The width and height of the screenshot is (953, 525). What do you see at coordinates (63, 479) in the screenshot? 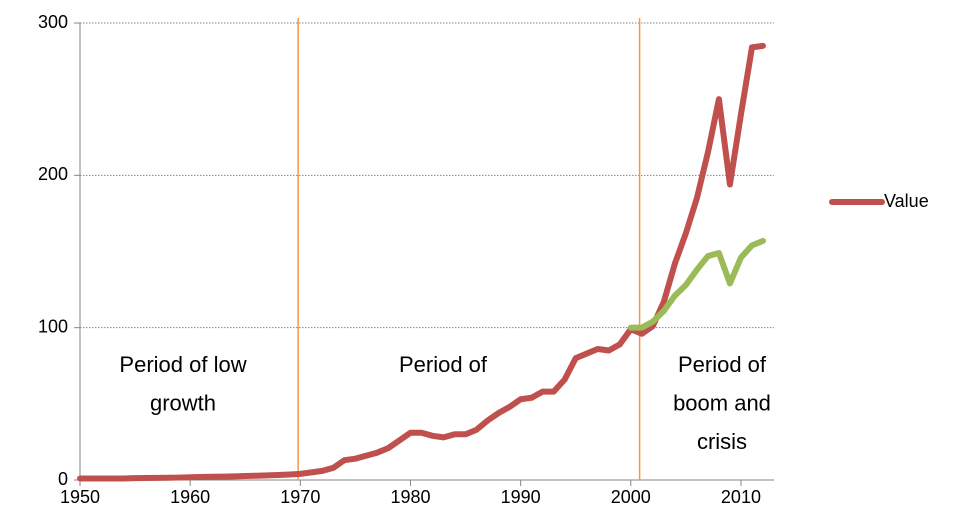
I see `y-tick-label: 0` at bounding box center [63, 479].